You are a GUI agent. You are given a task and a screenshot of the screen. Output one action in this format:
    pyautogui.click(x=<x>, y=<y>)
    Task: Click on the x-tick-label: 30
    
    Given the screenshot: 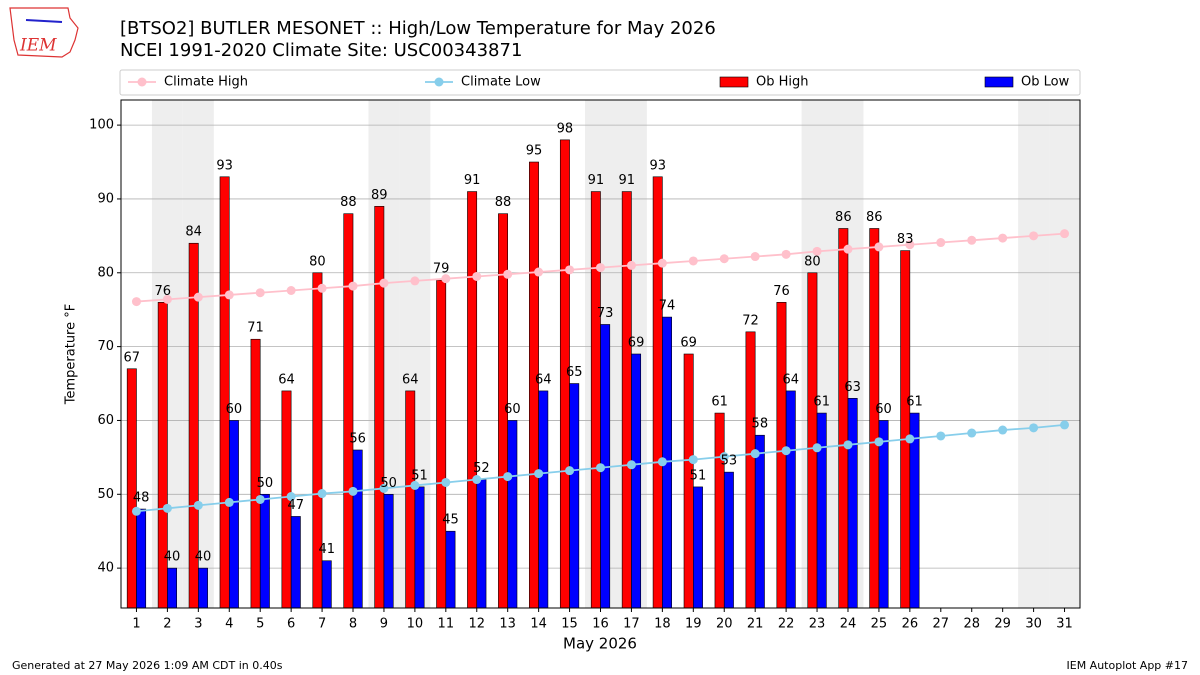 What is the action you would take?
    pyautogui.click(x=1033, y=624)
    